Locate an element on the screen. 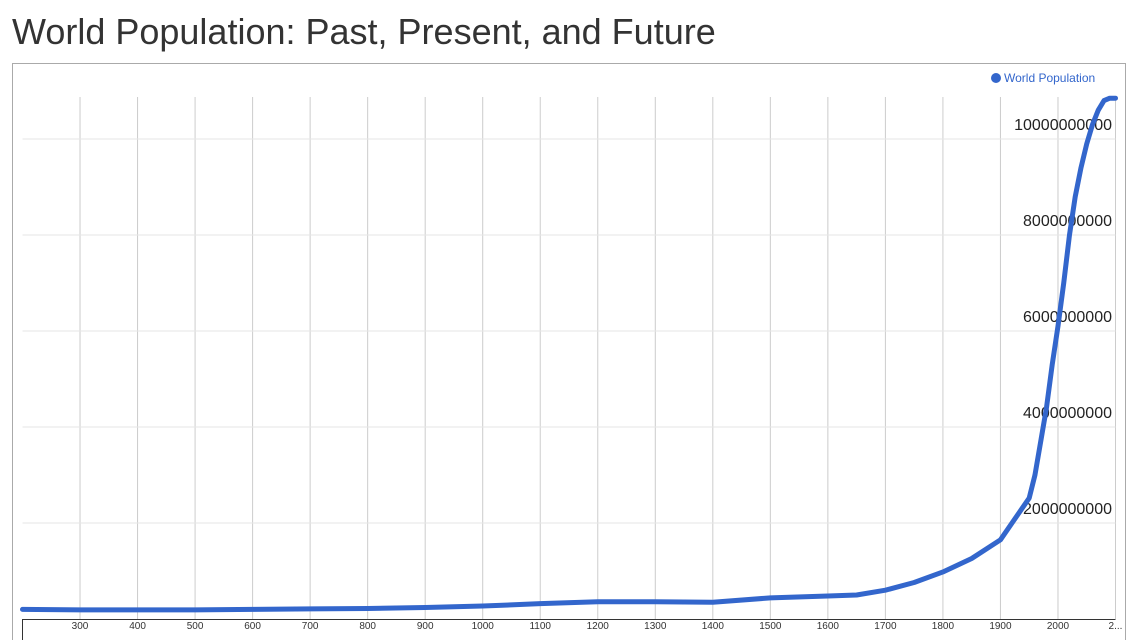 This screenshot has height=640, width=1128. y-tick-label: 10000000000 is located at coordinates (1063, 125).